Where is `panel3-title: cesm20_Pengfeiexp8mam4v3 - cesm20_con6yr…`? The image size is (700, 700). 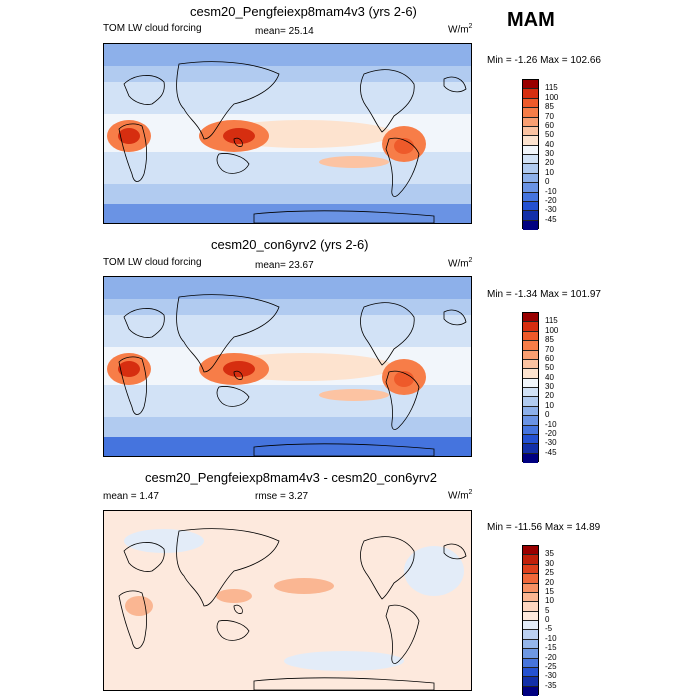
panel3-title: cesm20_Pengfeiexp8mam4v3 - cesm20_con6yr… is located at coordinates (291, 477).